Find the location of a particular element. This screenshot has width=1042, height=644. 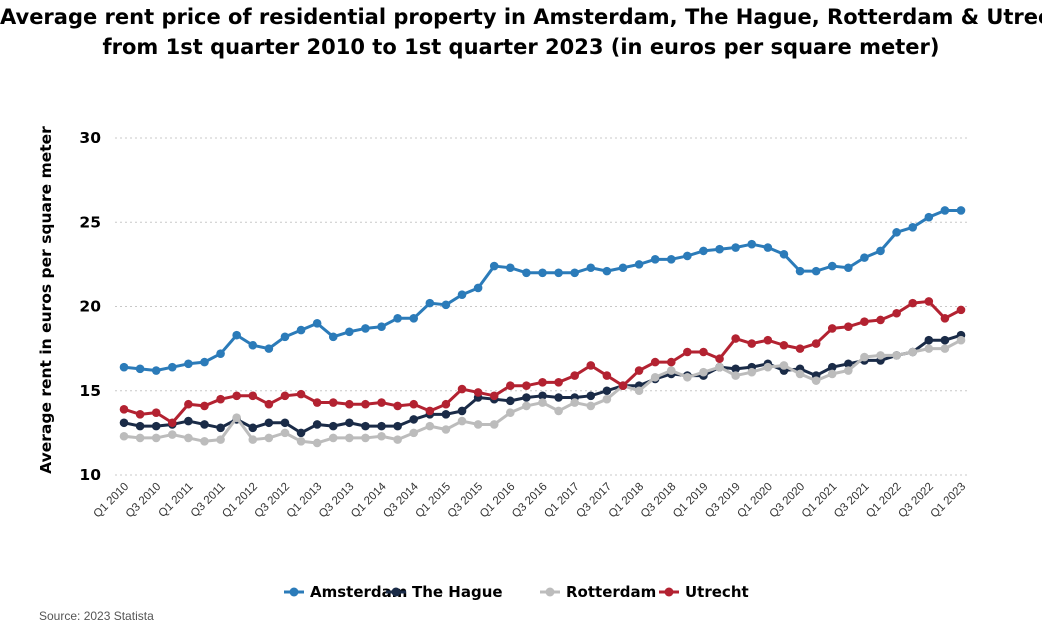

legend: Amsterdam The Hague Rotterdam Utrecht is located at coordinates (516, 592).